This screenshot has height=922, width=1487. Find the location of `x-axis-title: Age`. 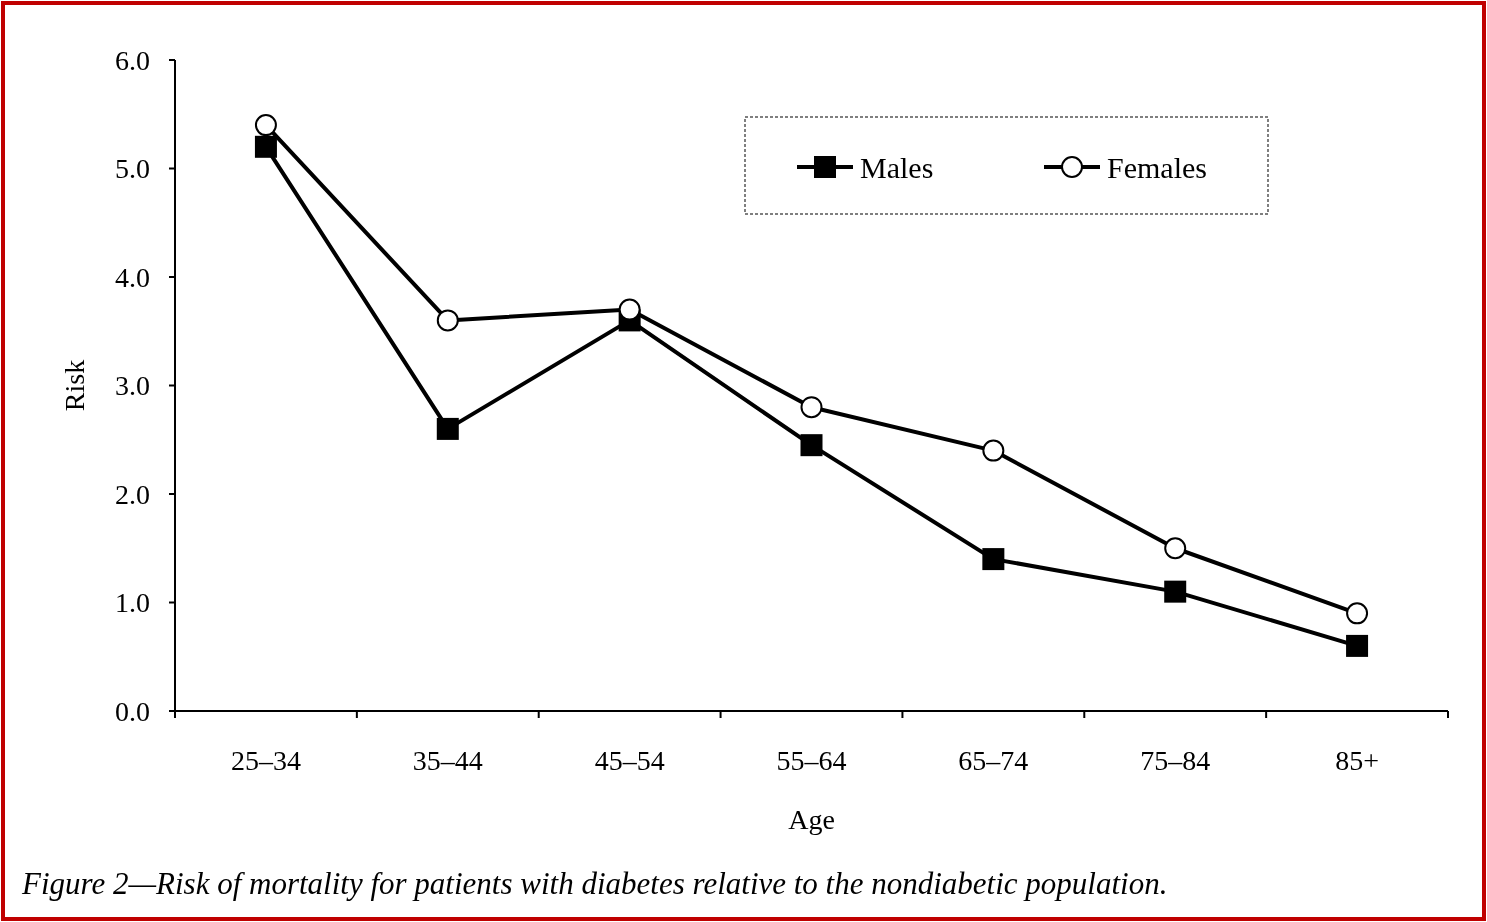

x-axis-title: Age is located at coordinates (811, 819).